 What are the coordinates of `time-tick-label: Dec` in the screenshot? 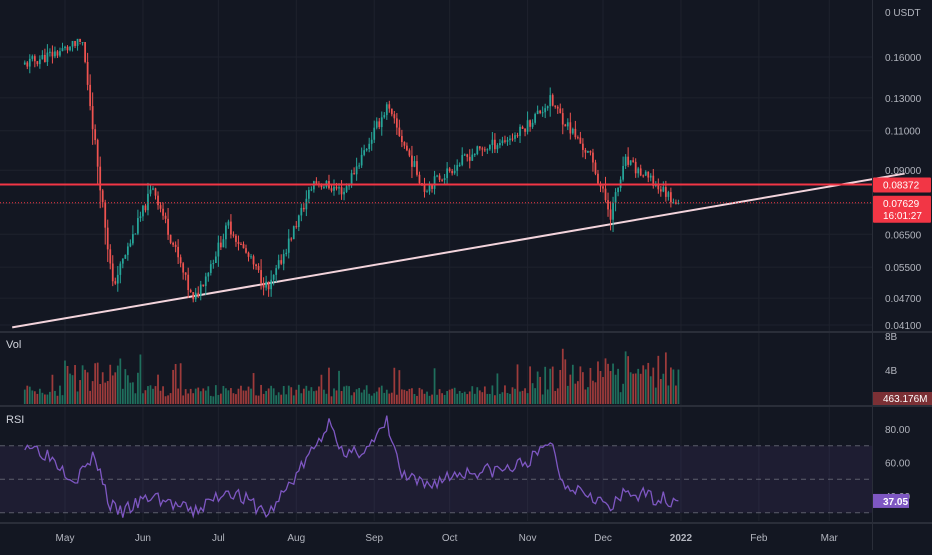 It's located at (603, 538).